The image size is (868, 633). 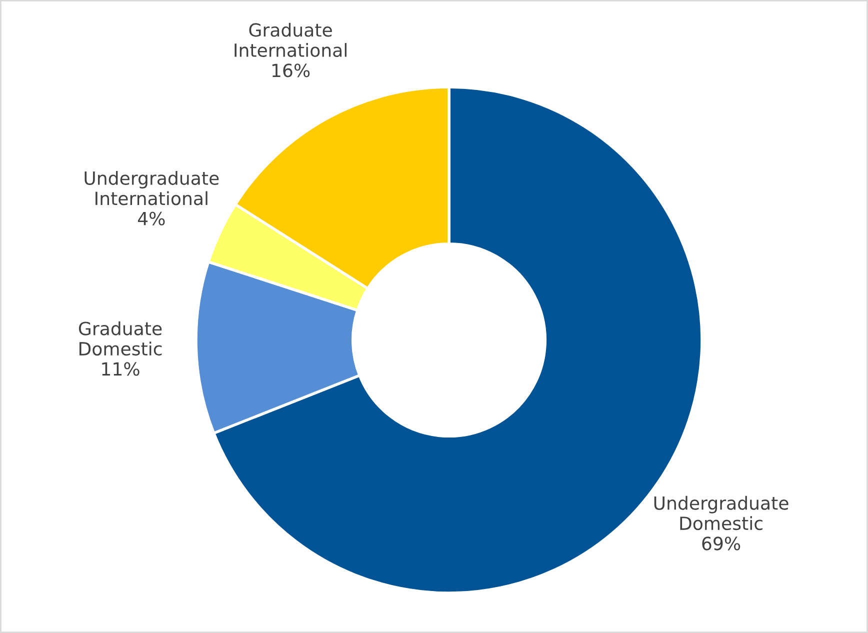 I want to click on slice-label: Graduate International, so click(x=290, y=40).